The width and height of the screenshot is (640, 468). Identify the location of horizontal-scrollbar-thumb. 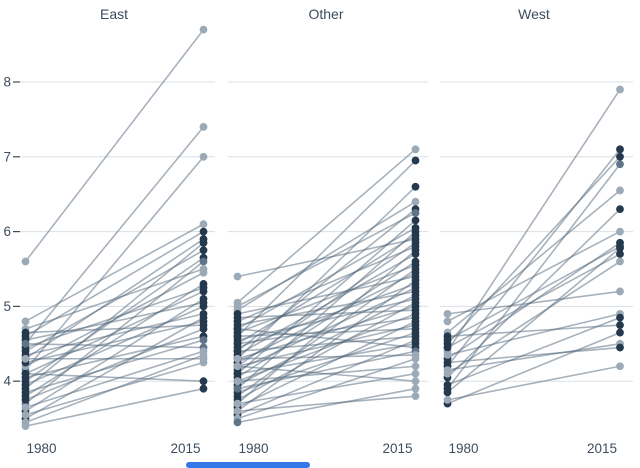
(248, 465).